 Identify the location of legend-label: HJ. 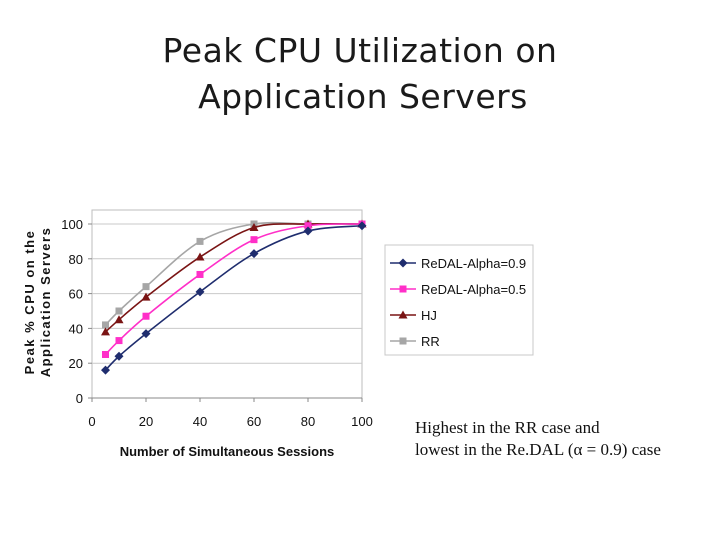
(429, 315).